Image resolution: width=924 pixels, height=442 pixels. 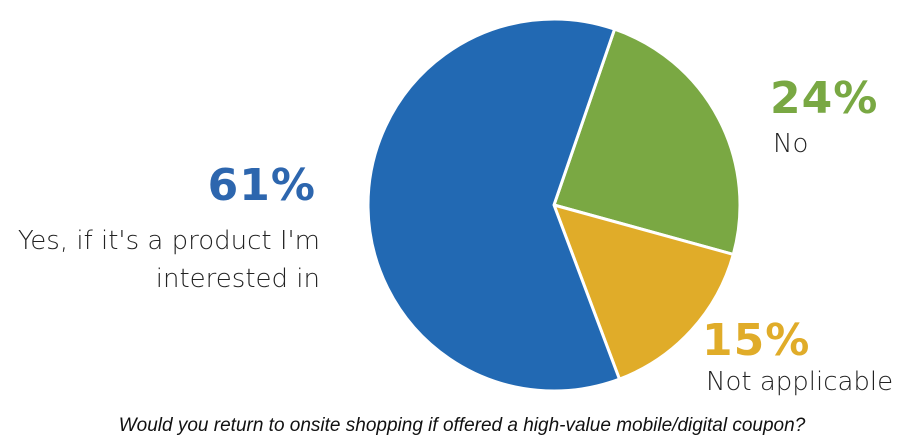 What do you see at coordinates (756, 340) in the screenshot?
I see `slice-na-percent: 15%` at bounding box center [756, 340].